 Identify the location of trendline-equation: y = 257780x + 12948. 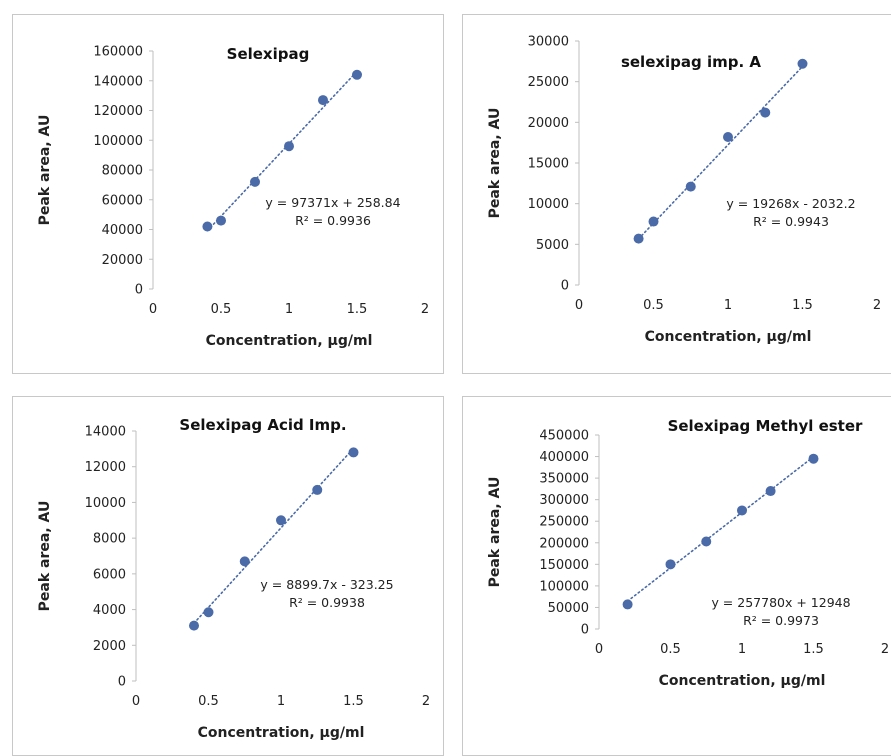
(780, 602).